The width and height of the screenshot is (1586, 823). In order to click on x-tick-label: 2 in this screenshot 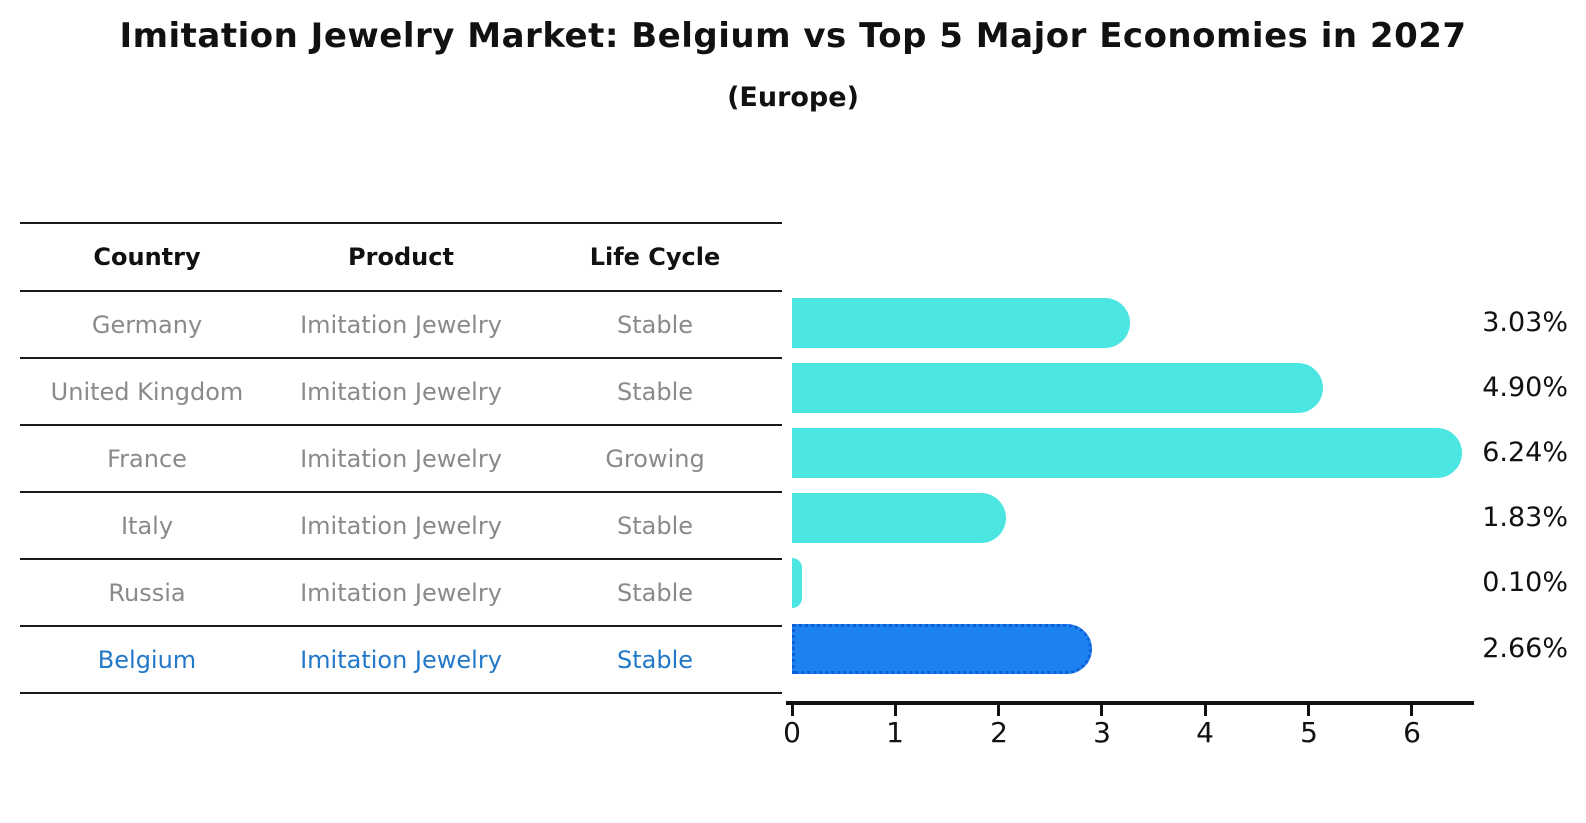, I will do `click(999, 732)`.